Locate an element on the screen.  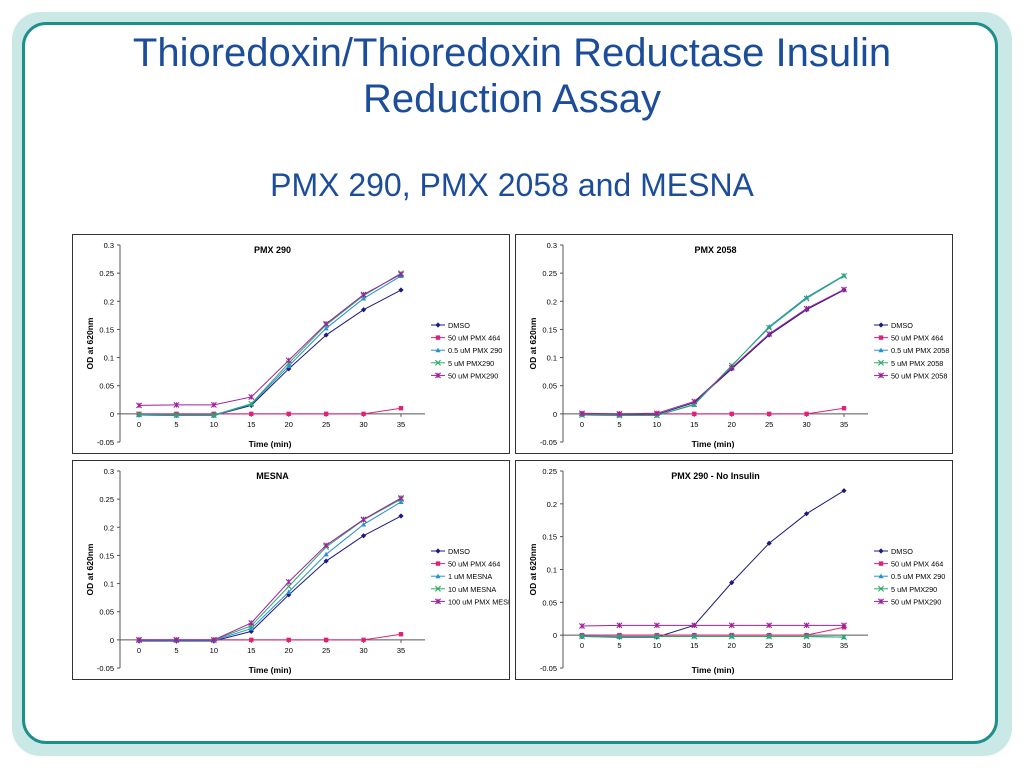
legend-label: 100 uM PMX MESNA is located at coordinates (478, 601).